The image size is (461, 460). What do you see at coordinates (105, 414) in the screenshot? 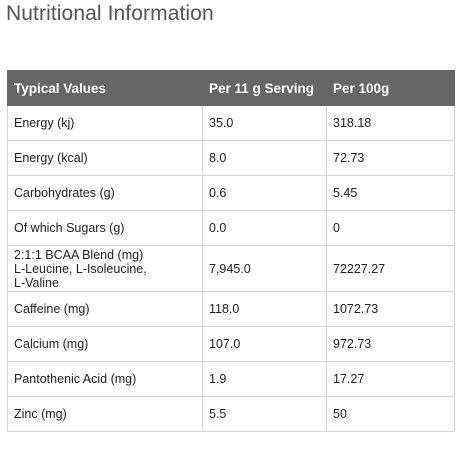
I see `row-label: Zinc (mg)` at bounding box center [105, 414].